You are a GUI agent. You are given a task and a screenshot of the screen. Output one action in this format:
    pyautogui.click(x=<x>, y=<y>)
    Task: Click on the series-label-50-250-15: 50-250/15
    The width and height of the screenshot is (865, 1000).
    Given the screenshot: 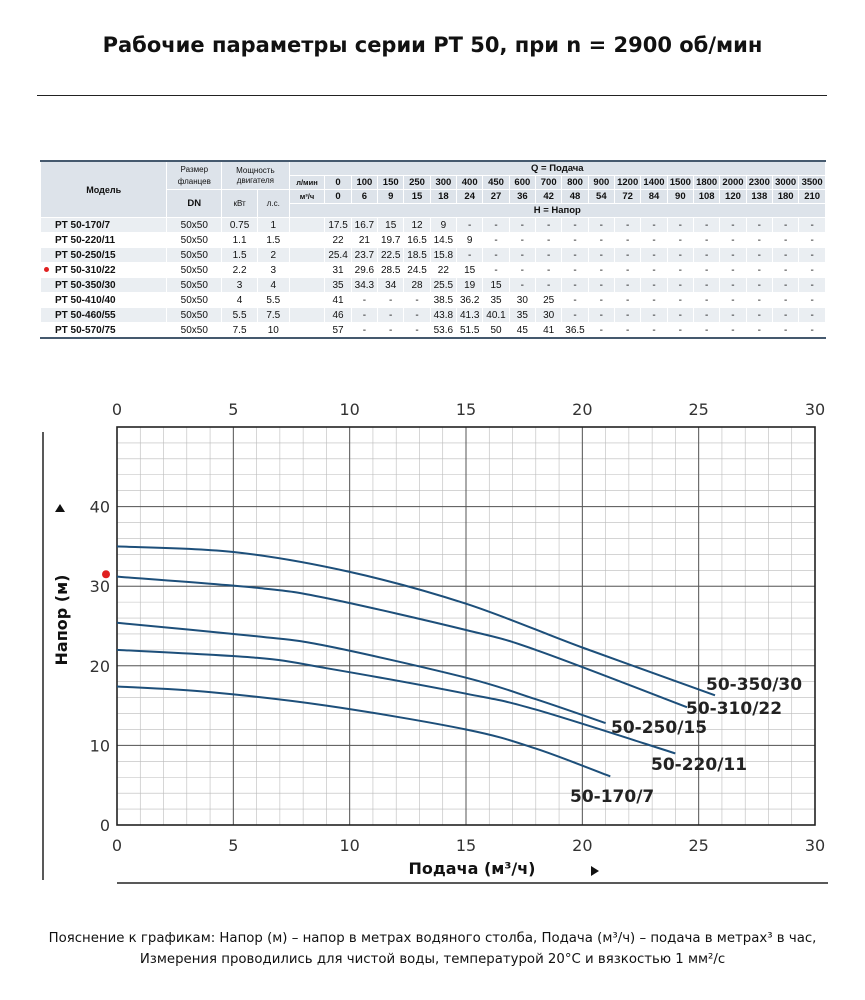 What is the action you would take?
    pyautogui.click(x=659, y=728)
    